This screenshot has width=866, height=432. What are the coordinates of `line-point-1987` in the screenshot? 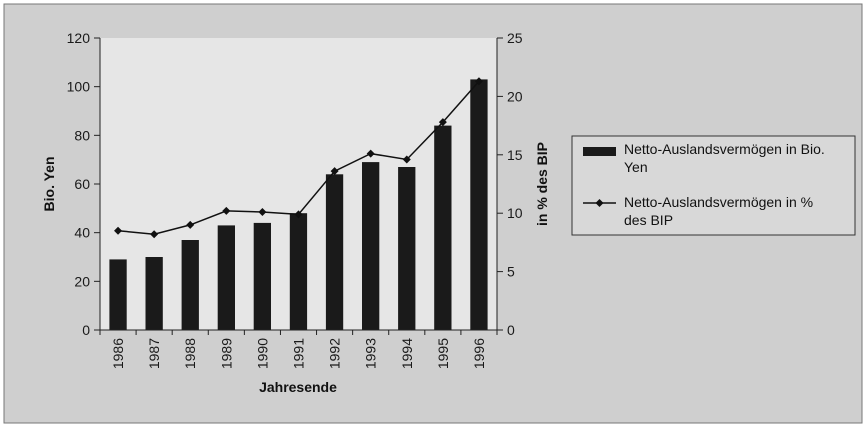 It's located at (154, 234).